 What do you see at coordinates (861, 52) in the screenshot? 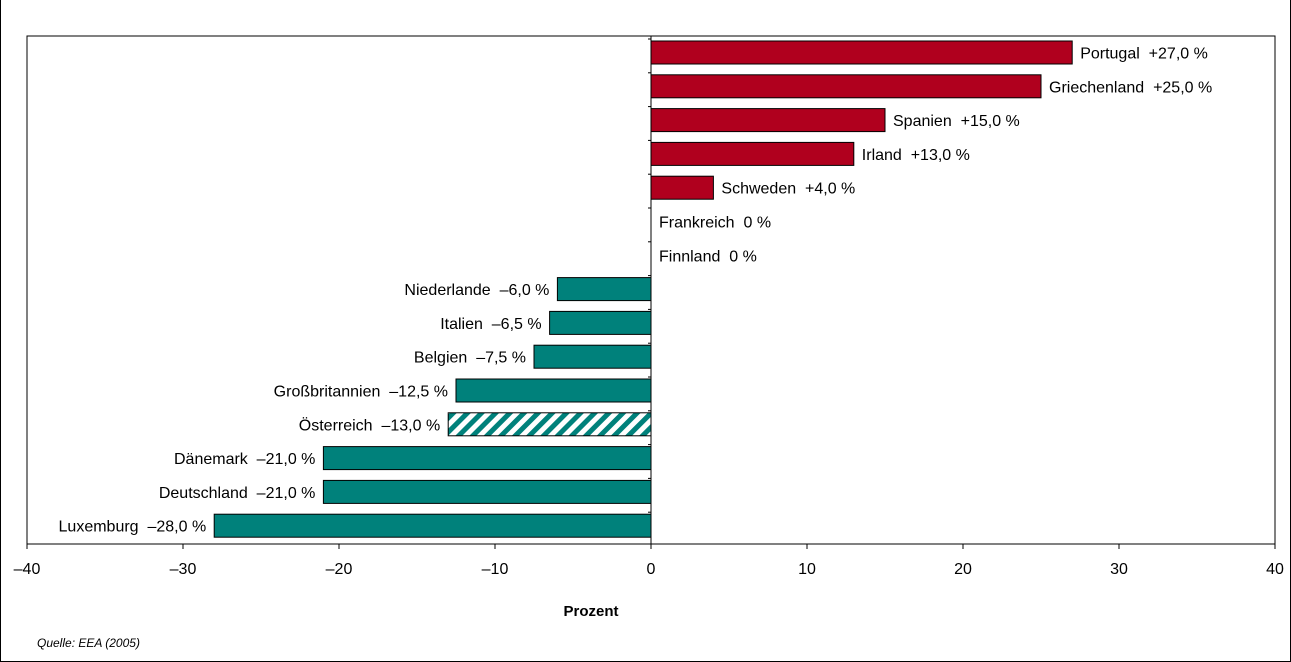
I see `bar-portugal` at bounding box center [861, 52].